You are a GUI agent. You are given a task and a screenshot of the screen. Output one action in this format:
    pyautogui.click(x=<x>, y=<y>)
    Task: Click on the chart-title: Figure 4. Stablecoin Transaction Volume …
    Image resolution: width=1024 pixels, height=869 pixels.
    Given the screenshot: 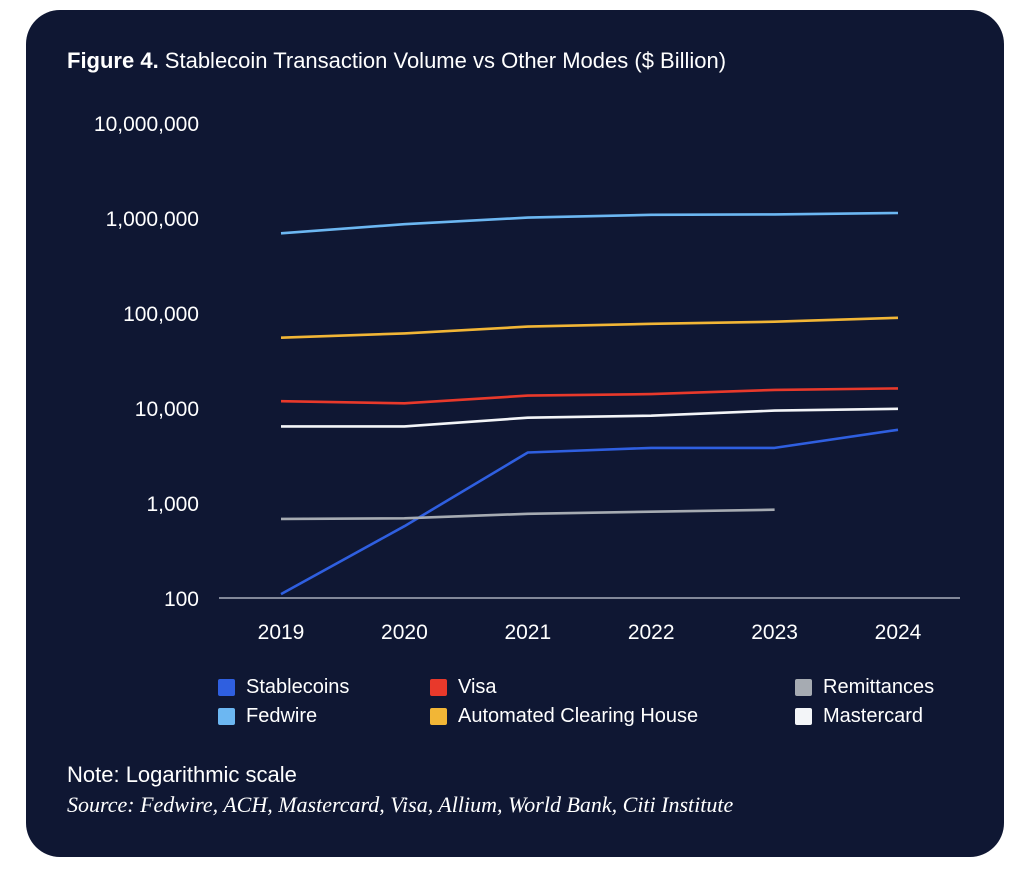 What is the action you would take?
    pyautogui.click(x=396, y=61)
    